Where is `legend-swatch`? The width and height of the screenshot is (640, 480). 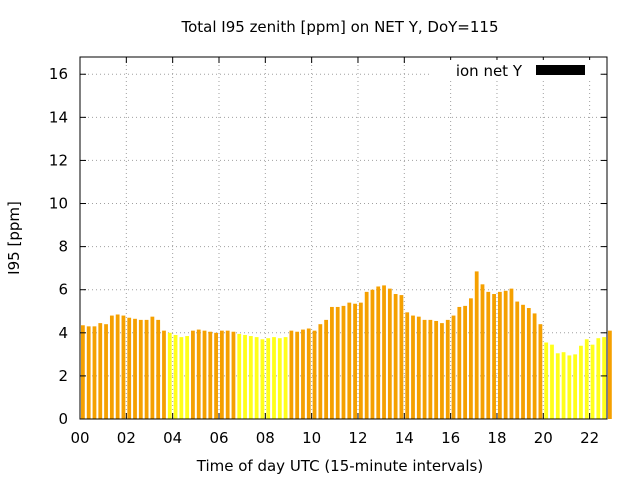
legend-swatch is located at coordinates (560, 70).